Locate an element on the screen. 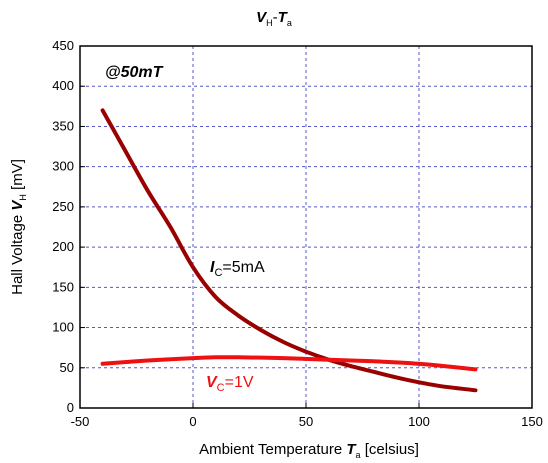  x-tick-label-1: 0 is located at coordinates (192, 421).